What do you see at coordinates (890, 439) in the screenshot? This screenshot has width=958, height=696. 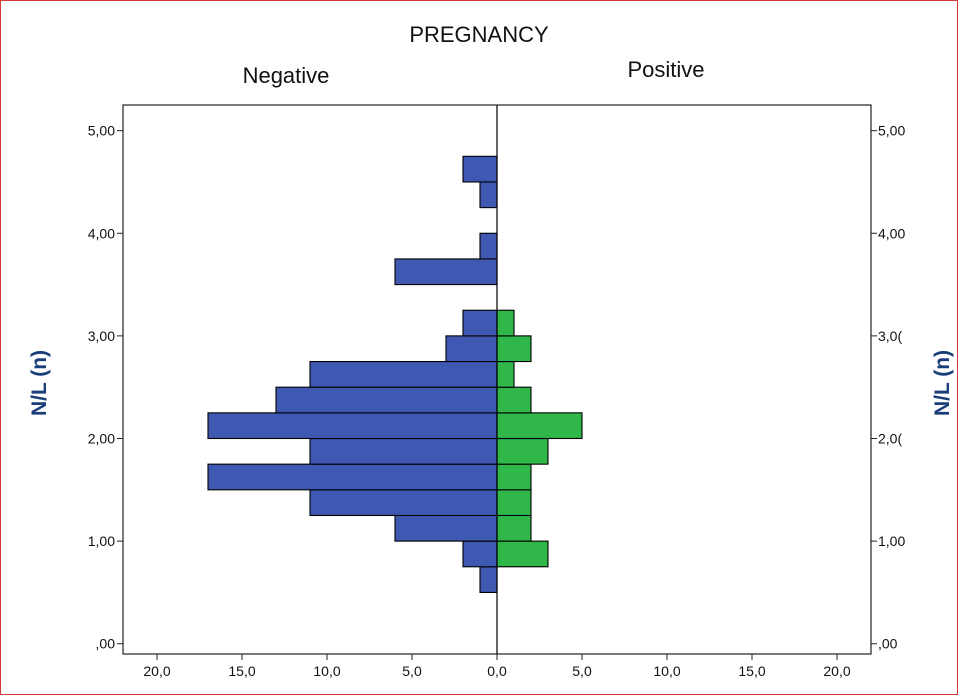 I see `y-tick-label-right: 2,0(` at bounding box center [890, 439].